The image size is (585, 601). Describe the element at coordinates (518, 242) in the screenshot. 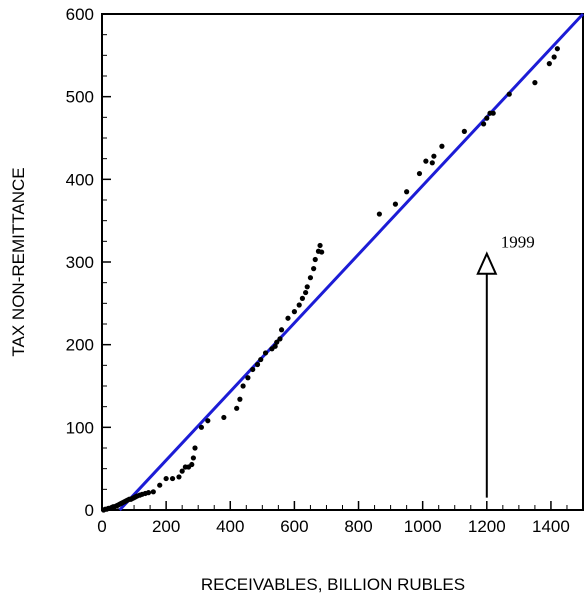

I see `annotation-label: 1999` at that location.